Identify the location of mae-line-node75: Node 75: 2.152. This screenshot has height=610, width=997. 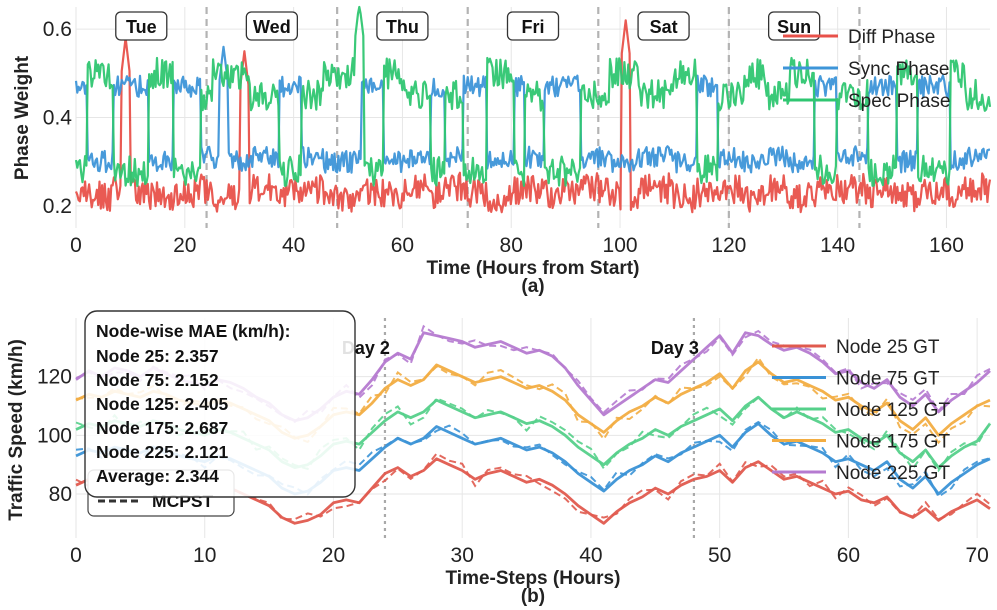
(157, 380).